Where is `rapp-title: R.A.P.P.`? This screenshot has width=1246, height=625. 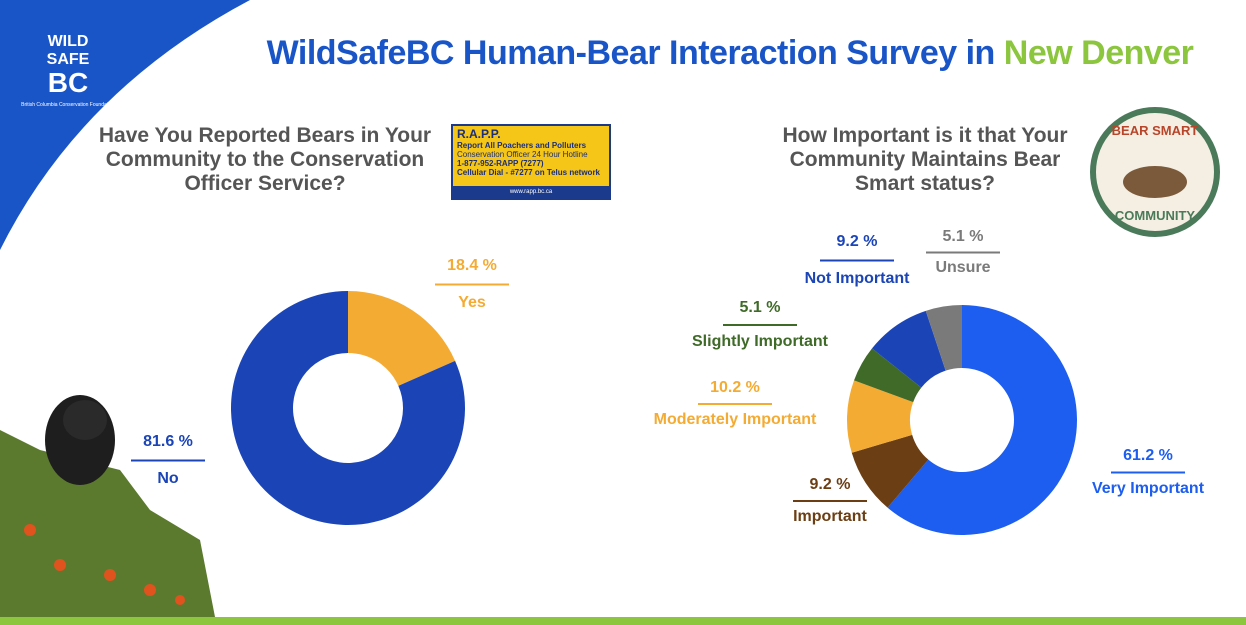 rapp-title: R.A.P.P. is located at coordinates (479, 134).